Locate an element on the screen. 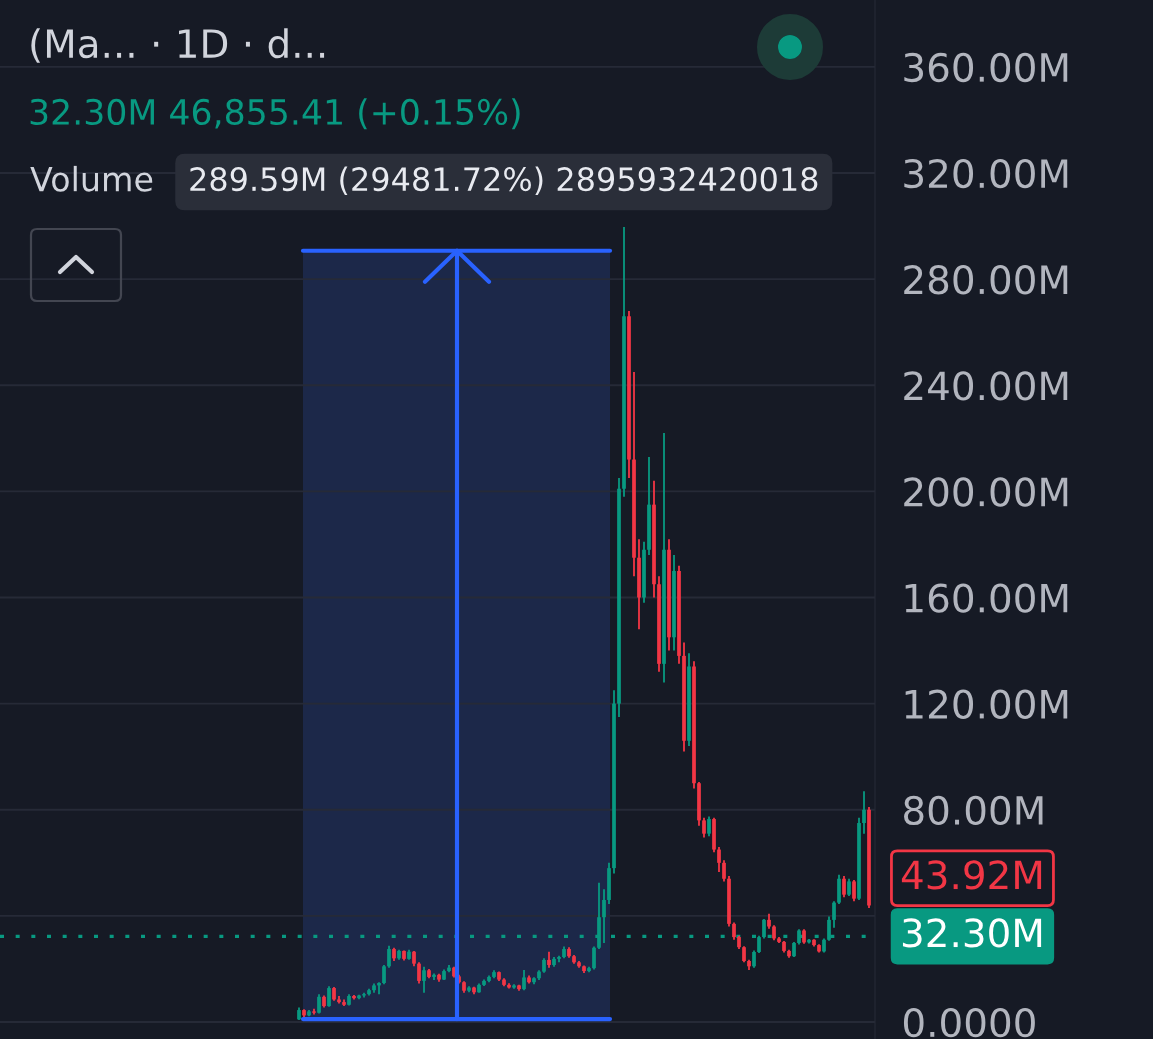 The image size is (1153, 1039). text: 32.30M 46,855.41 (+0.15%) is located at coordinates (275, 114).